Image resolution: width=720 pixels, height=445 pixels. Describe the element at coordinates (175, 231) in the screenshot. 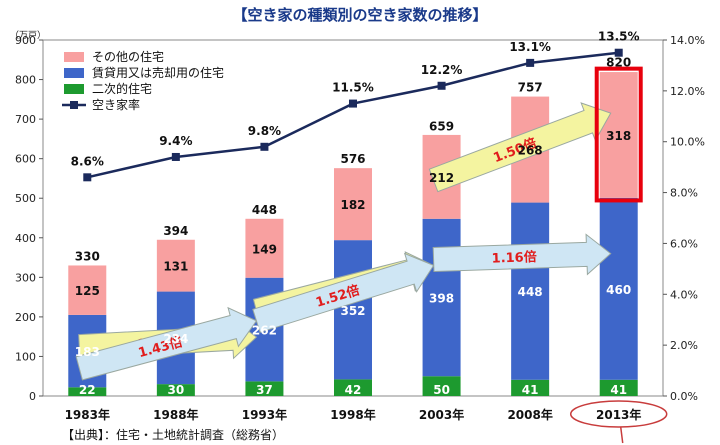

I see `total-label: 394` at that location.